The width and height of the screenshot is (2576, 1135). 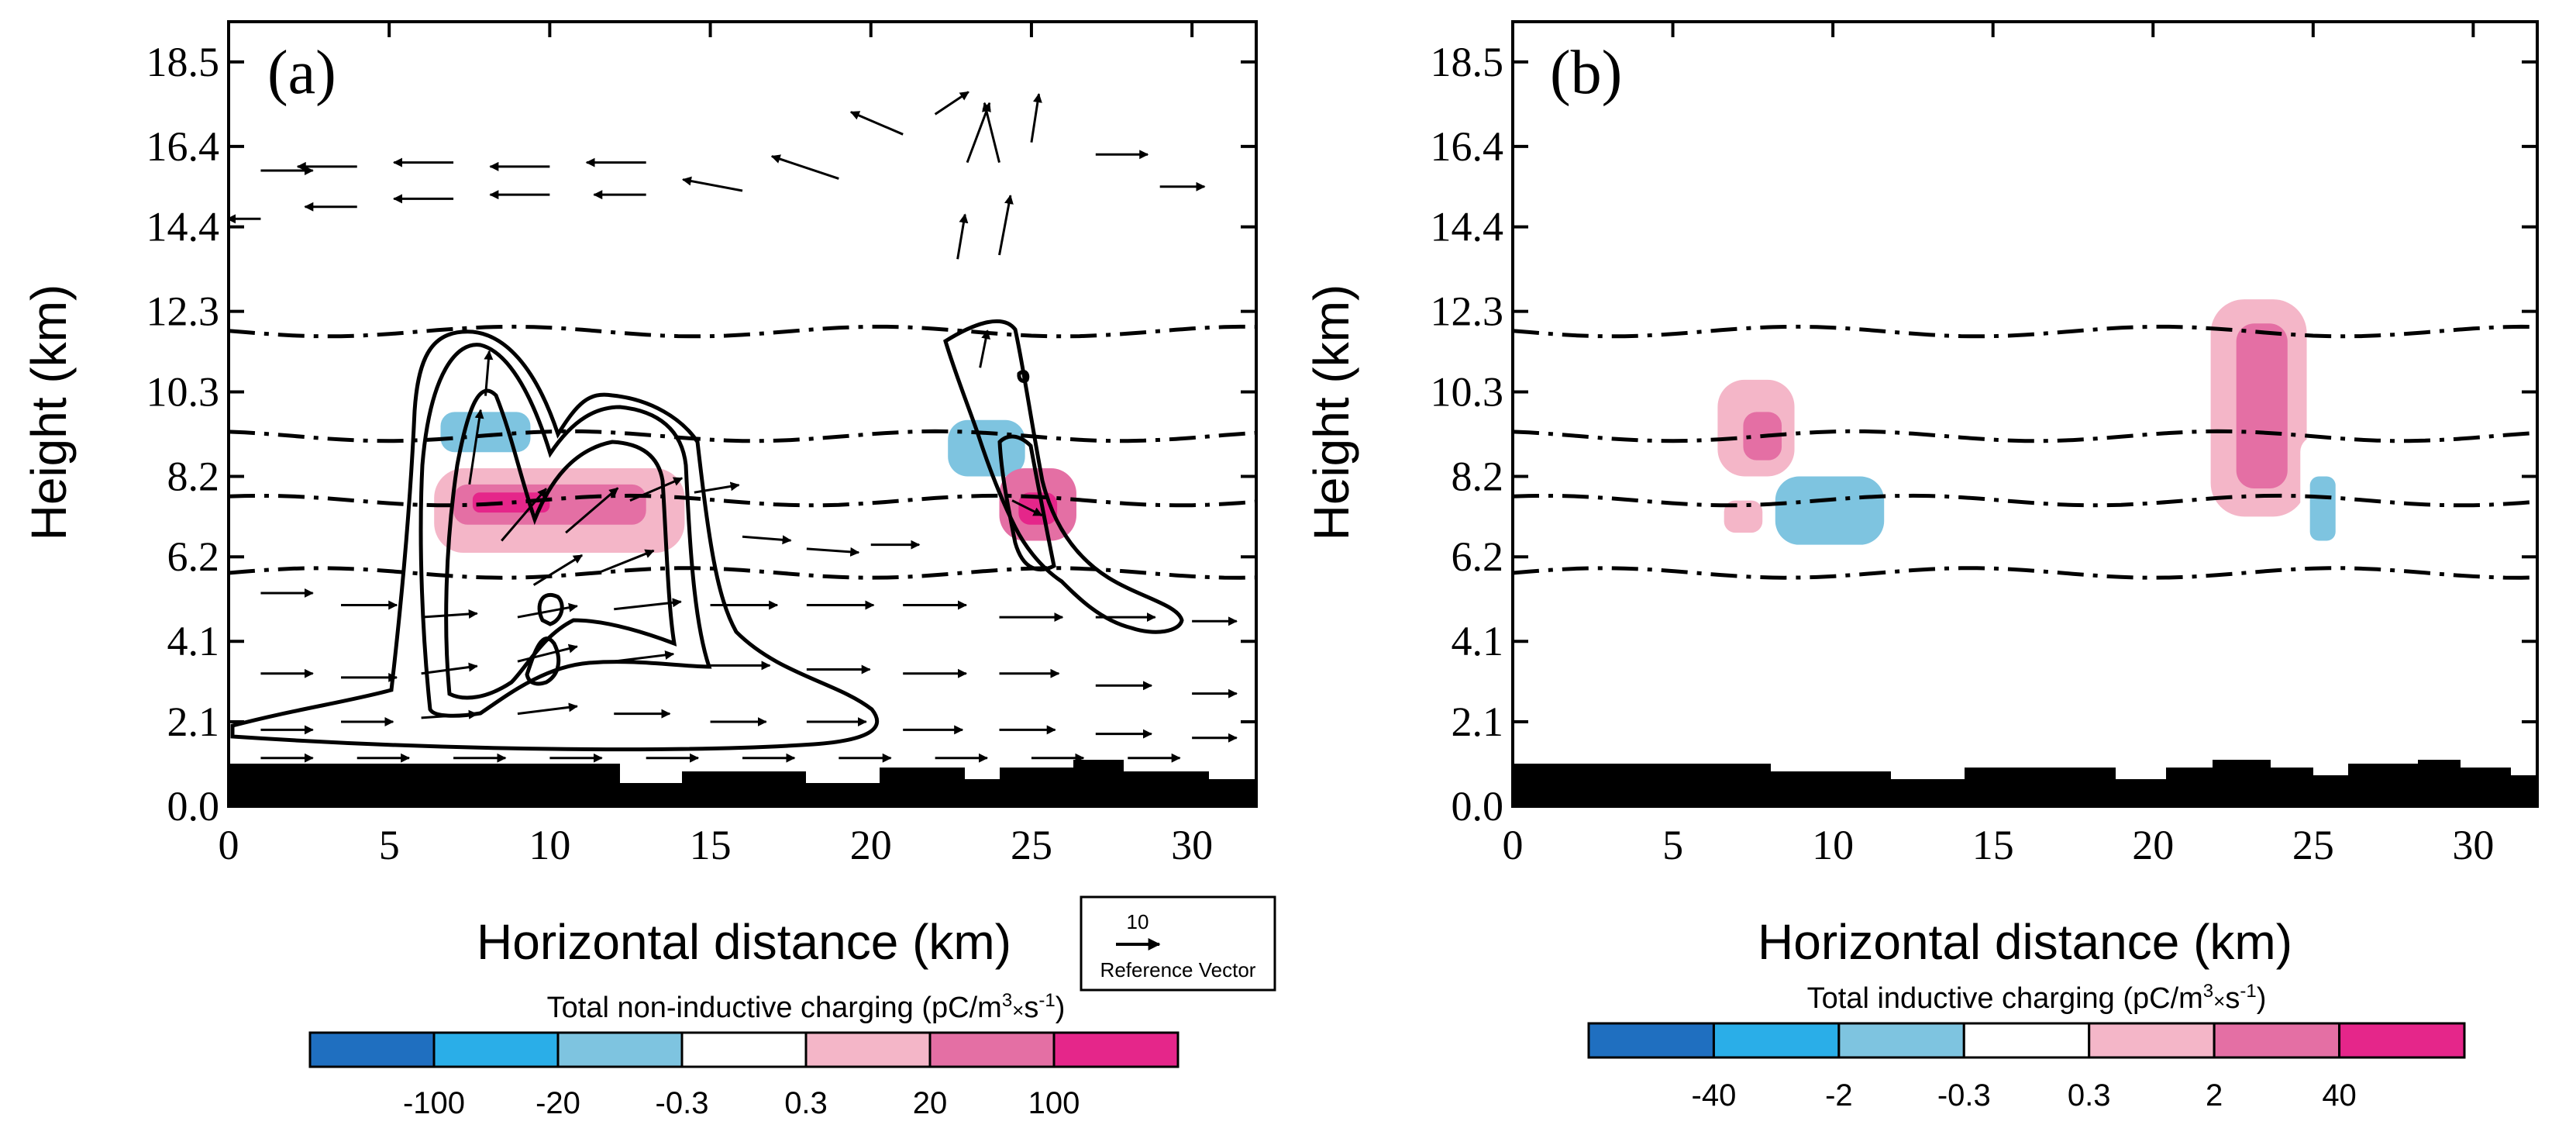 I want to click on colorbar-tick-label: -2, so click(x=1839, y=1095).